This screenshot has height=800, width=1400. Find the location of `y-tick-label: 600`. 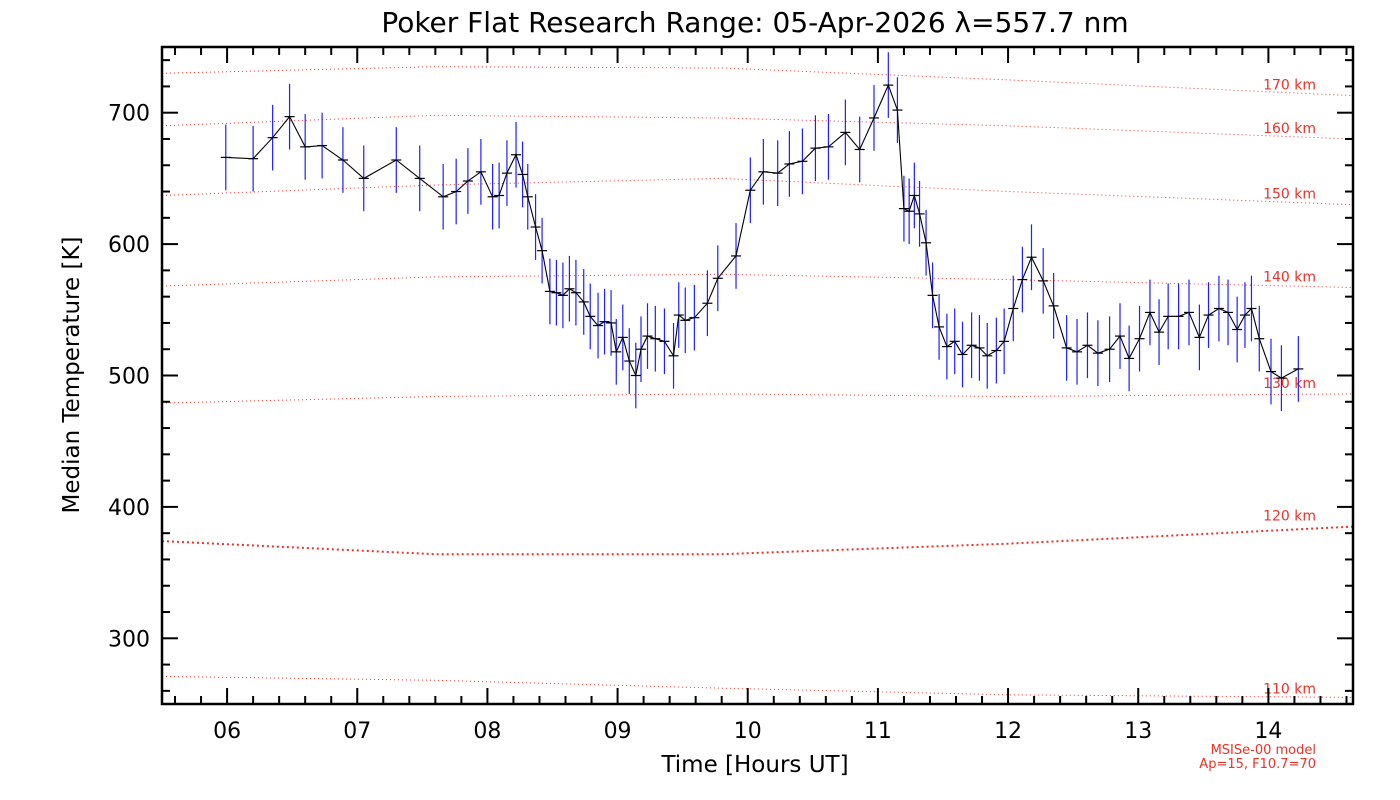

y-tick-label: 600 is located at coordinates (129, 245).